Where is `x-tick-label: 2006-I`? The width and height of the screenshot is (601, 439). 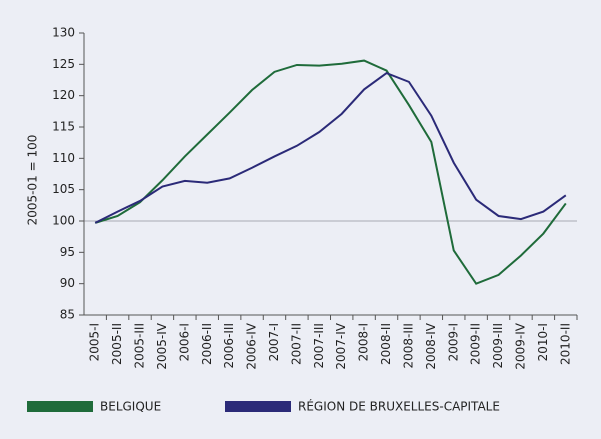
x-tick-label: 2006-I is located at coordinates (184, 342).